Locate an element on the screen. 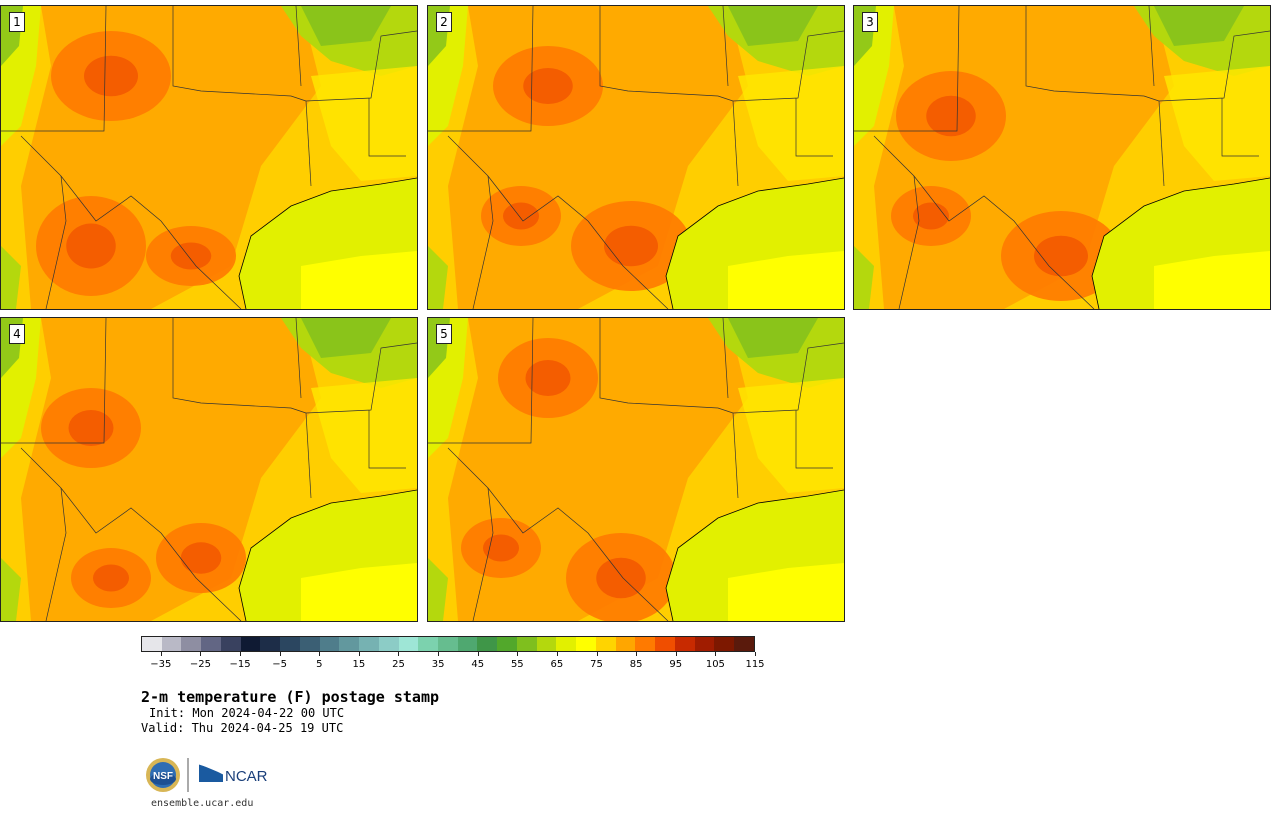 Image resolution: width=1280 pixels, height=815 pixels. colorbar-tick-label: 15 is located at coordinates (359, 664).